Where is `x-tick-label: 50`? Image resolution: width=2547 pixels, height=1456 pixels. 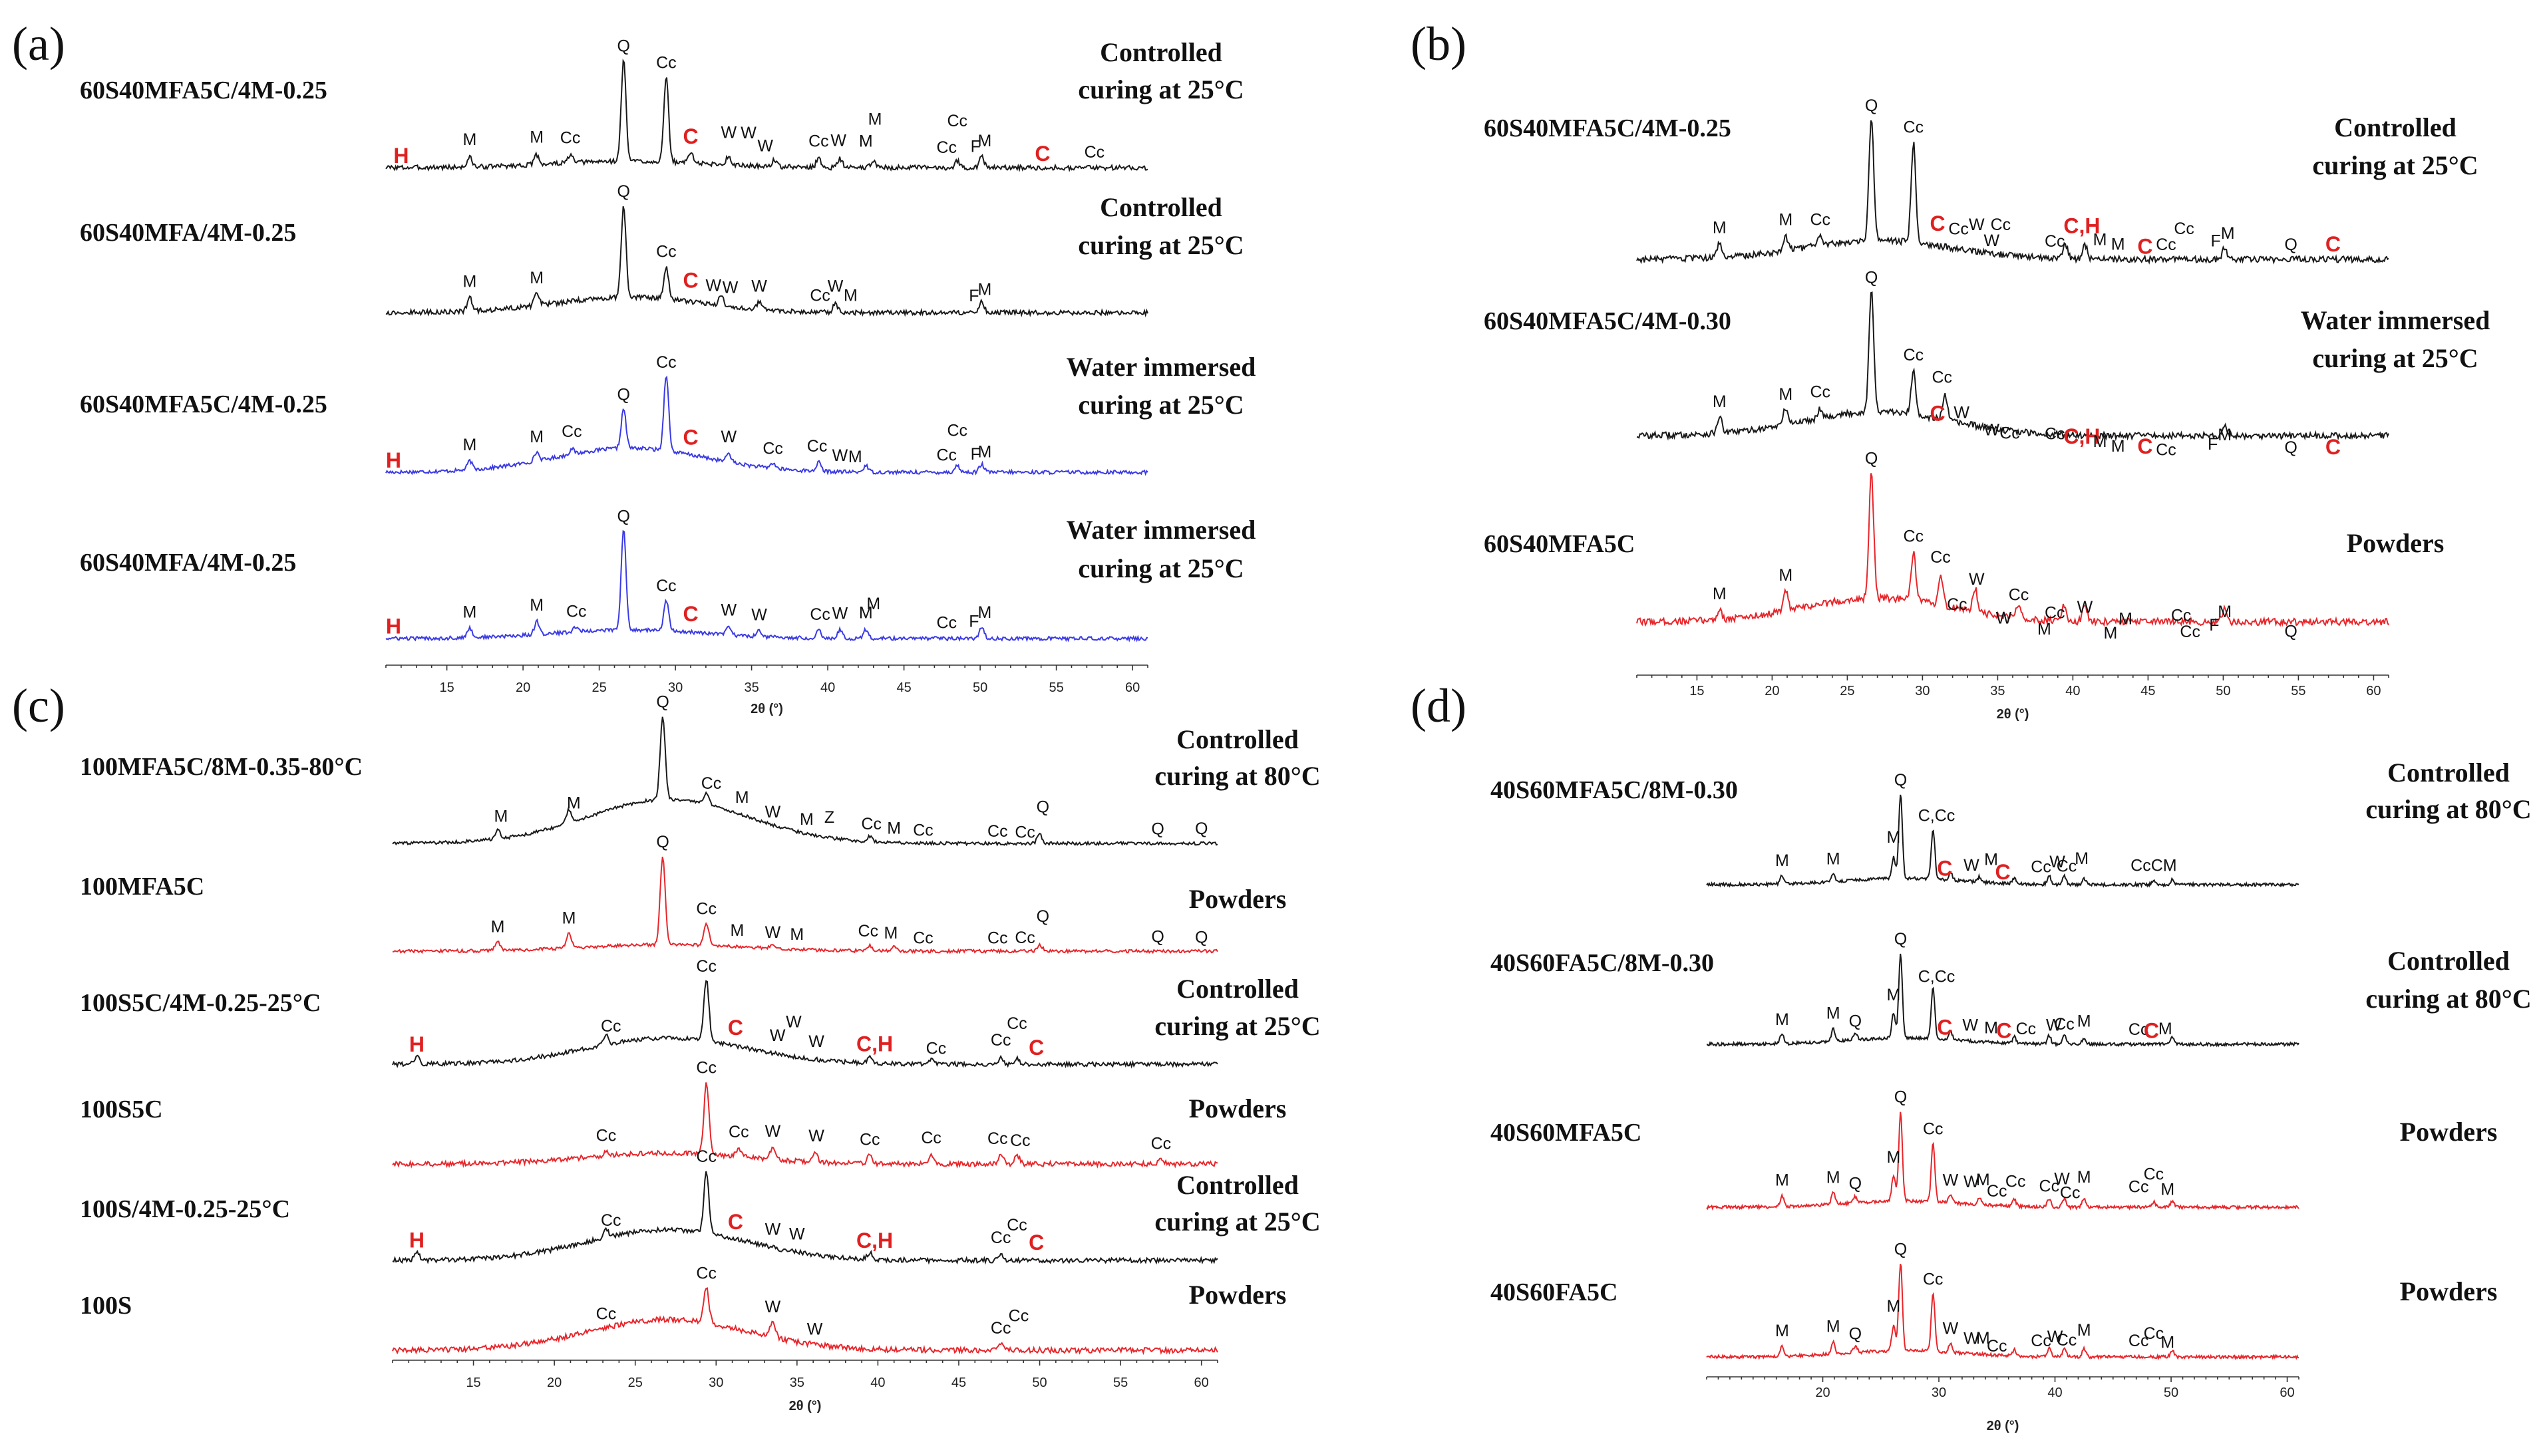
x-tick-label: 50 is located at coordinates (2171, 1392).